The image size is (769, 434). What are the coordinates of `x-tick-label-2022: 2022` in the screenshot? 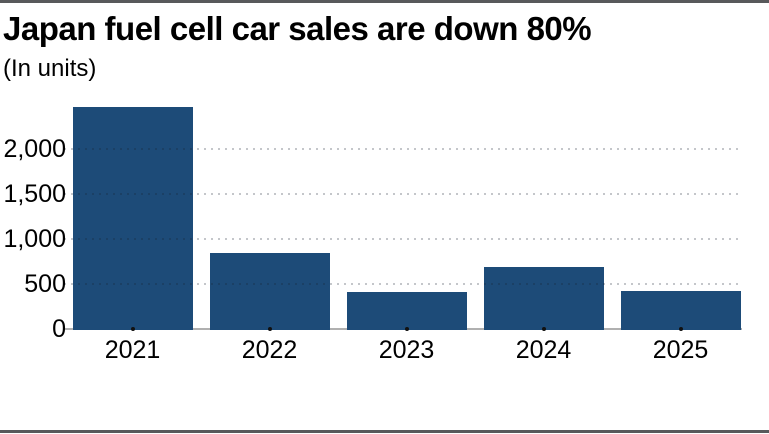 It's located at (269, 350).